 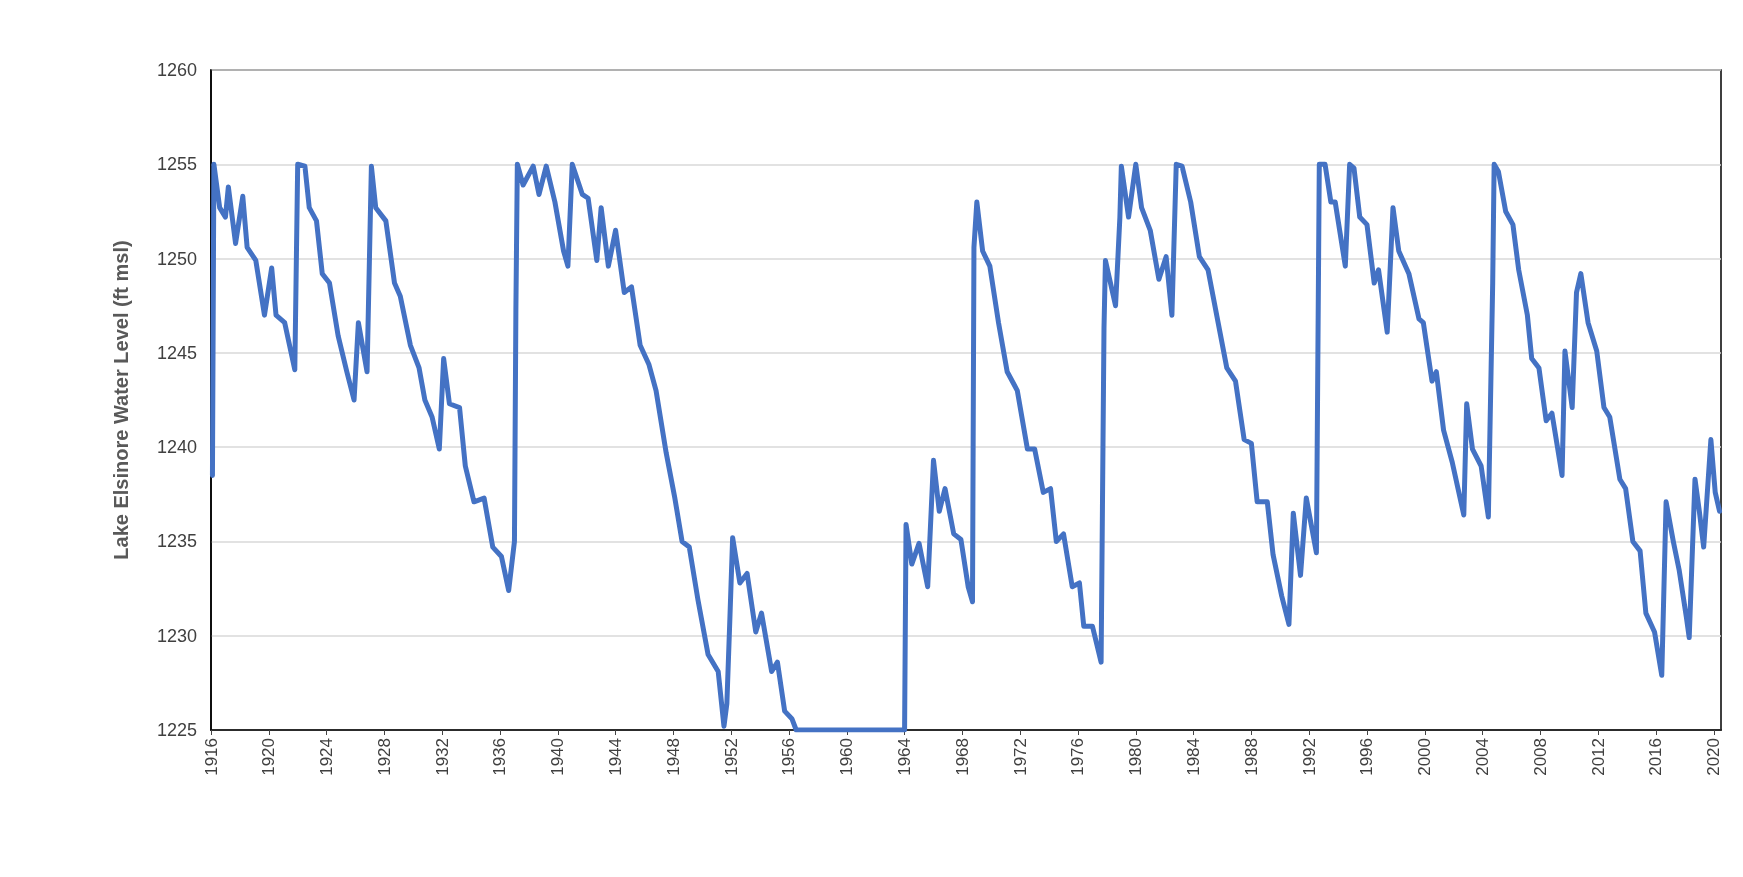 I want to click on x-tick-label: 1944, so click(x=616, y=757).